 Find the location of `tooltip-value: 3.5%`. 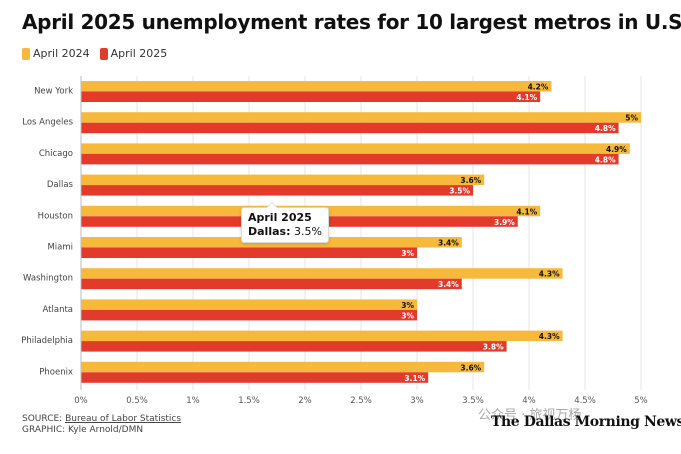

tooltip-value: 3.5% is located at coordinates (307, 231).